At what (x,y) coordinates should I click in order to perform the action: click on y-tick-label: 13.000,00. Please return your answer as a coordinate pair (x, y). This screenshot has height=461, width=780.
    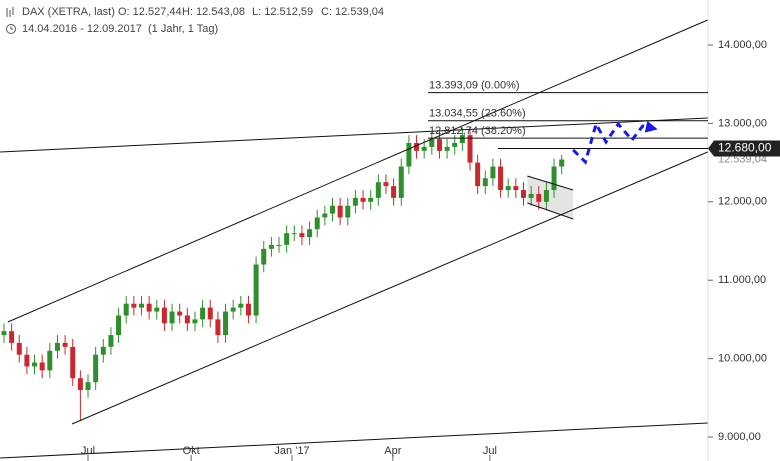
    Looking at the image, I should click on (742, 123).